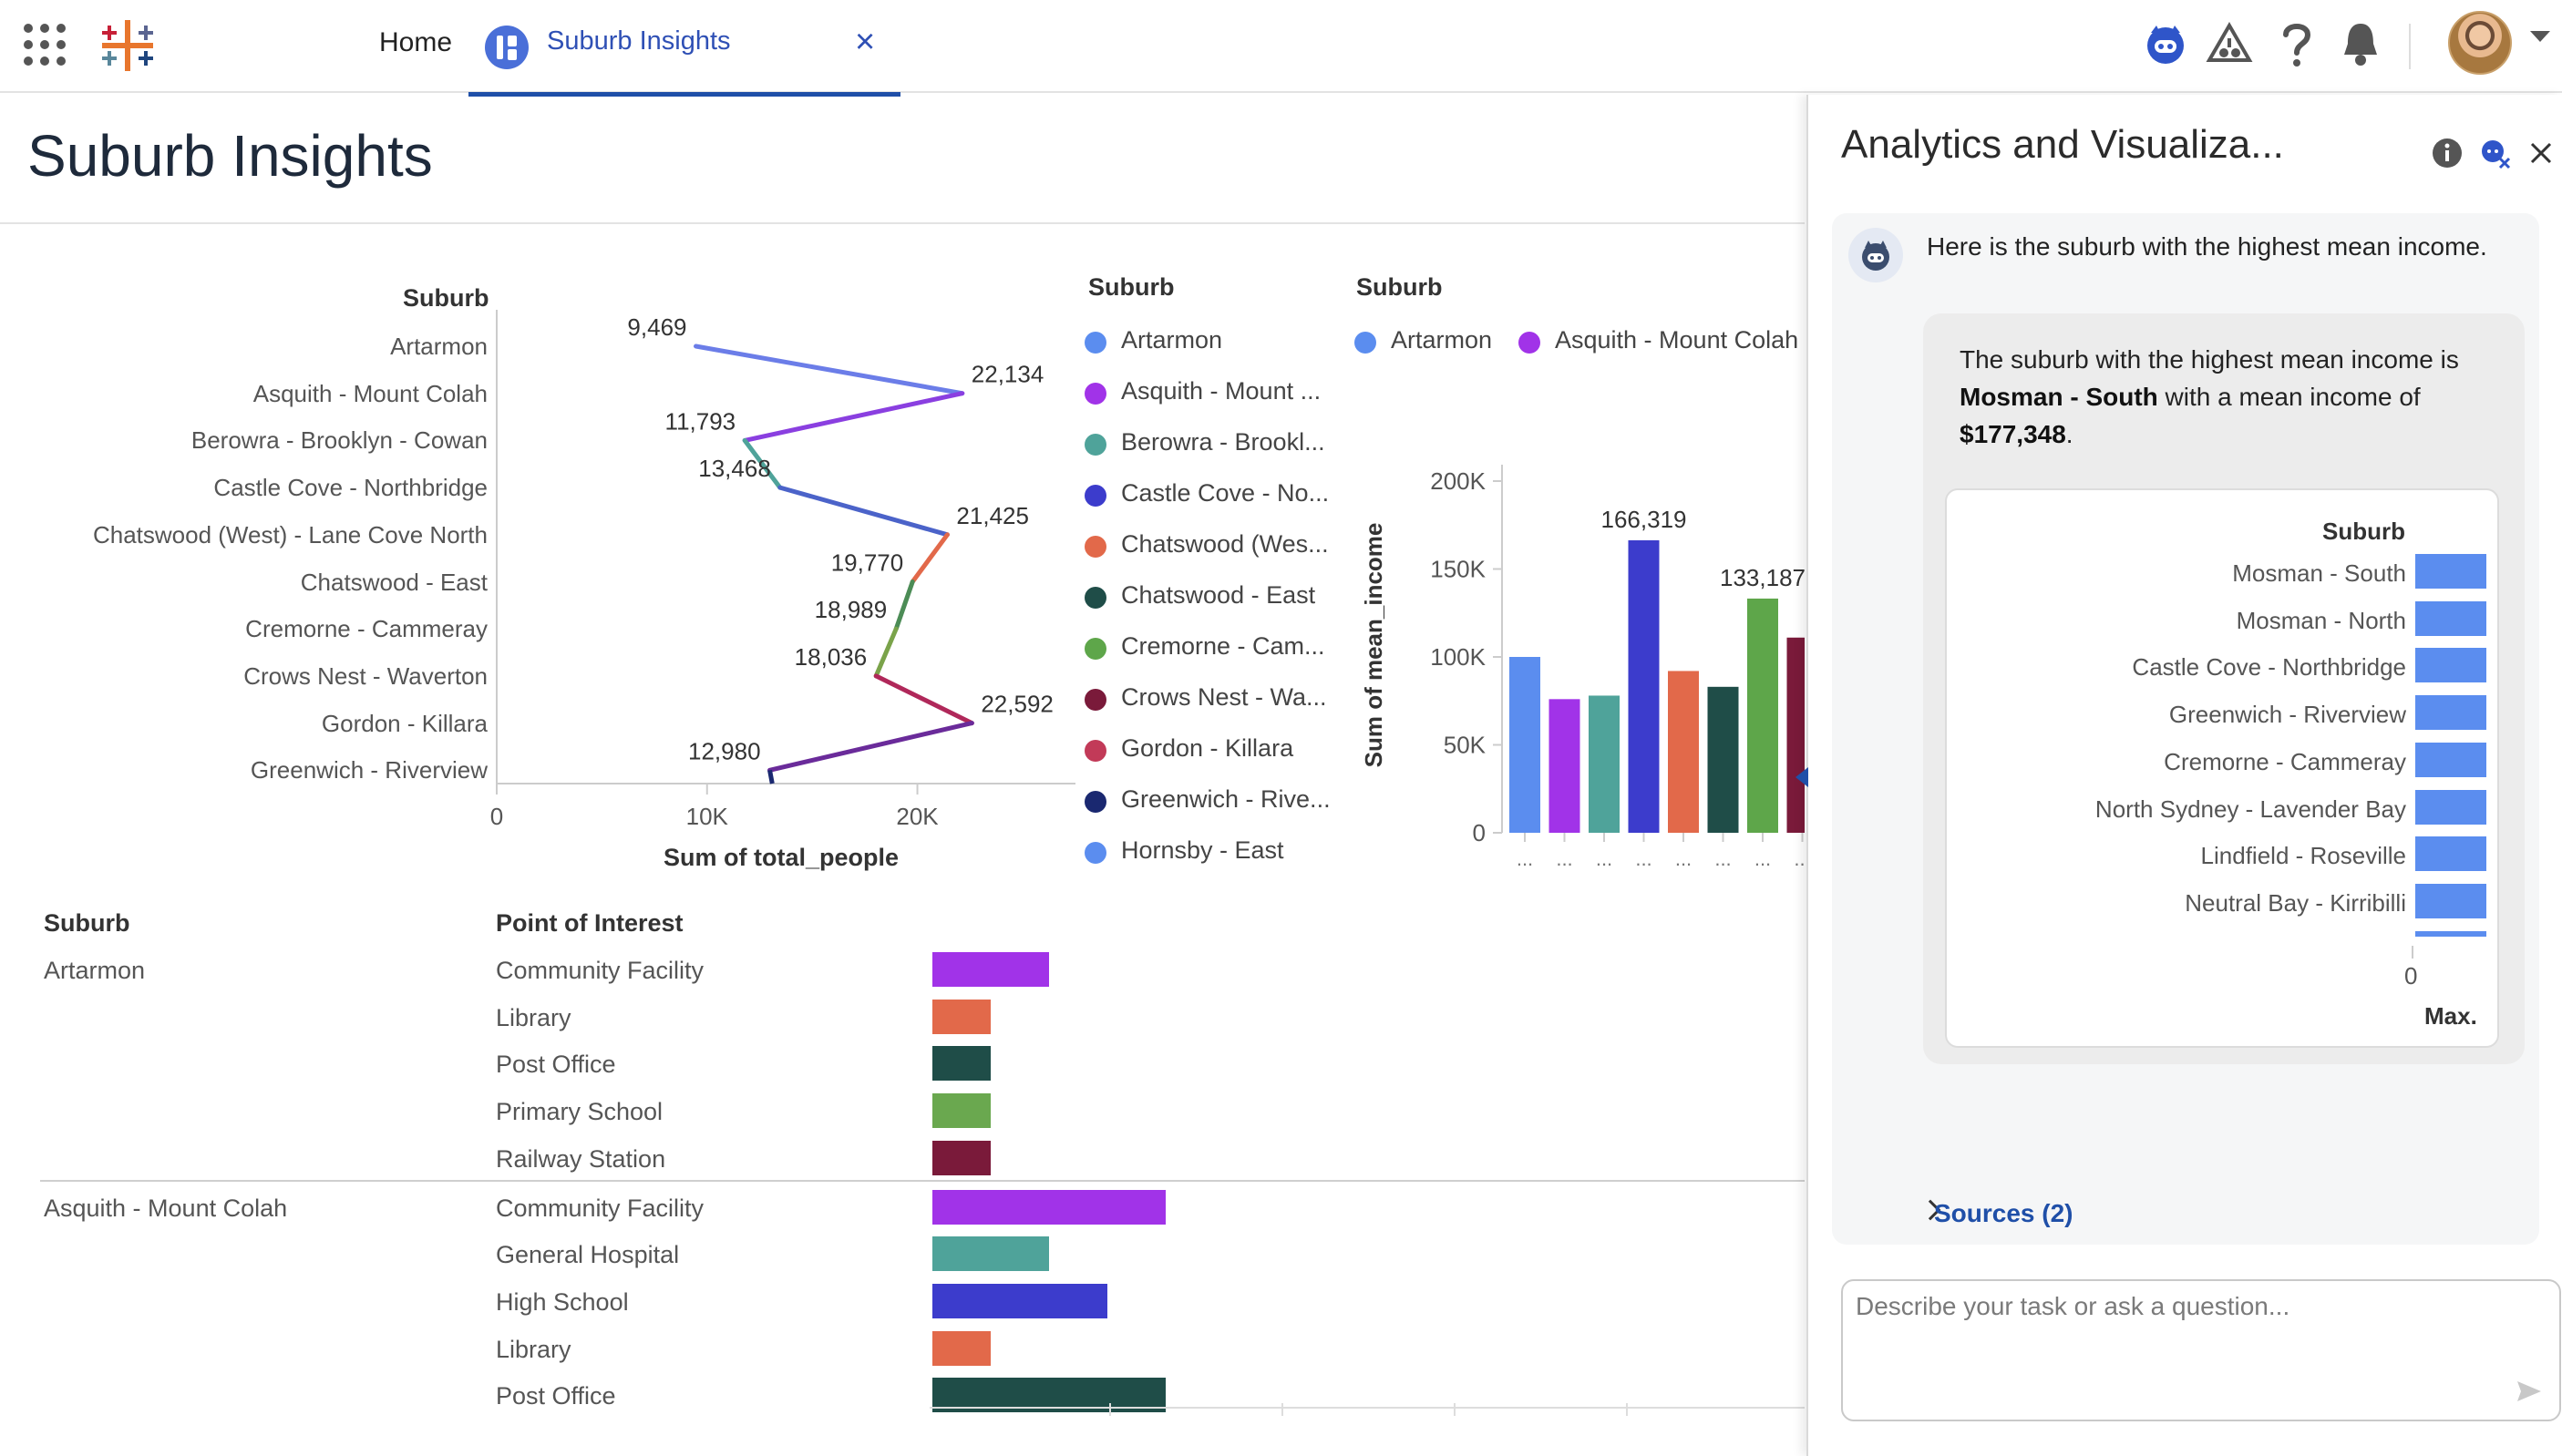 The width and height of the screenshot is (2562, 1456). I want to click on tableau-logo-icon, so click(127, 46).